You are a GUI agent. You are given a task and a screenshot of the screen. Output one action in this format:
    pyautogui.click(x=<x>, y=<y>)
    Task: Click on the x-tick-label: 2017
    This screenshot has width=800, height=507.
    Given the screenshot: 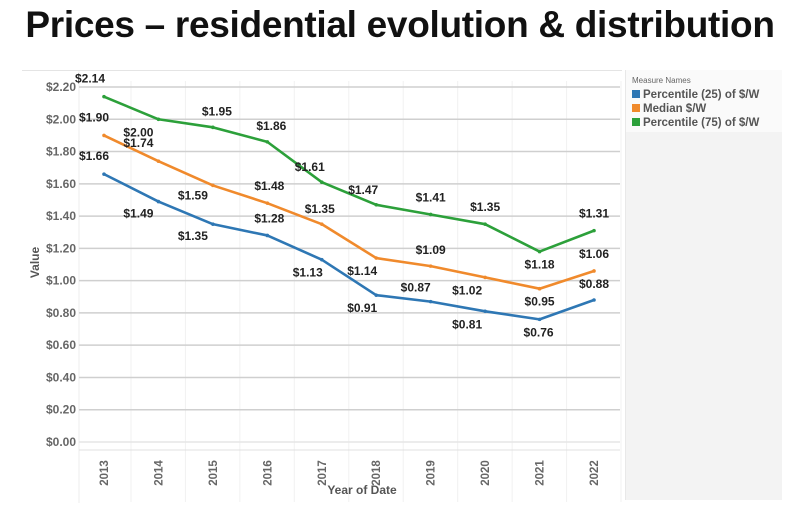 What is the action you would take?
    pyautogui.click(x=323, y=473)
    